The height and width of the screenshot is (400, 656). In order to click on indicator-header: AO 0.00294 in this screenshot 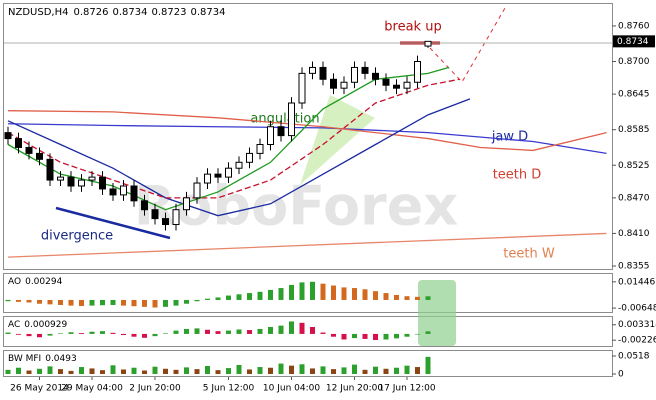, I will do `click(35, 282)`.